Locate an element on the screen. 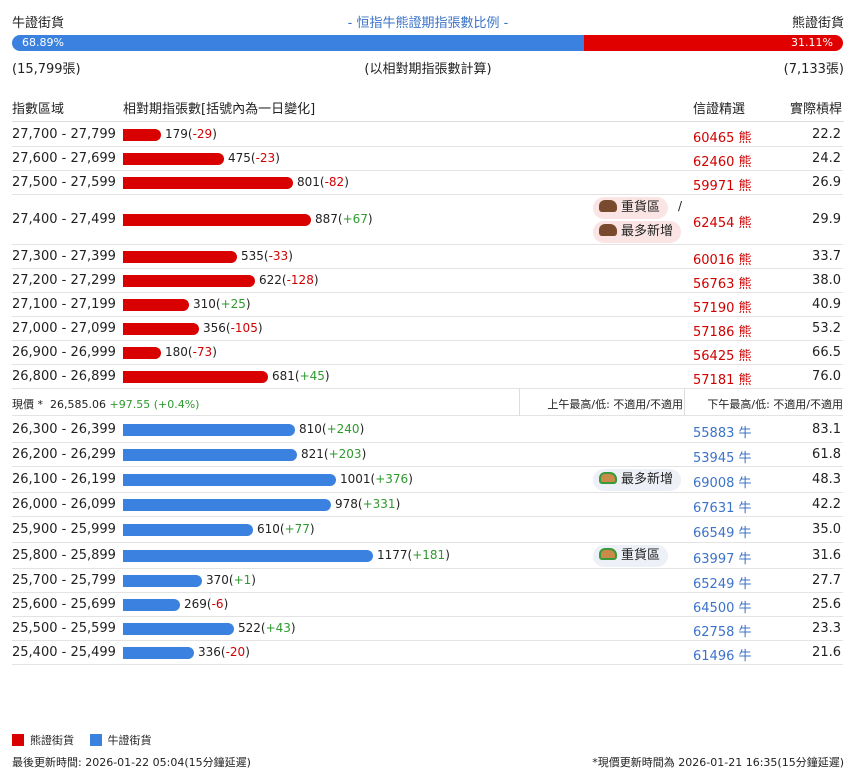 This screenshot has width=858, height=783. daily-change: (+203) is located at coordinates (345, 454).